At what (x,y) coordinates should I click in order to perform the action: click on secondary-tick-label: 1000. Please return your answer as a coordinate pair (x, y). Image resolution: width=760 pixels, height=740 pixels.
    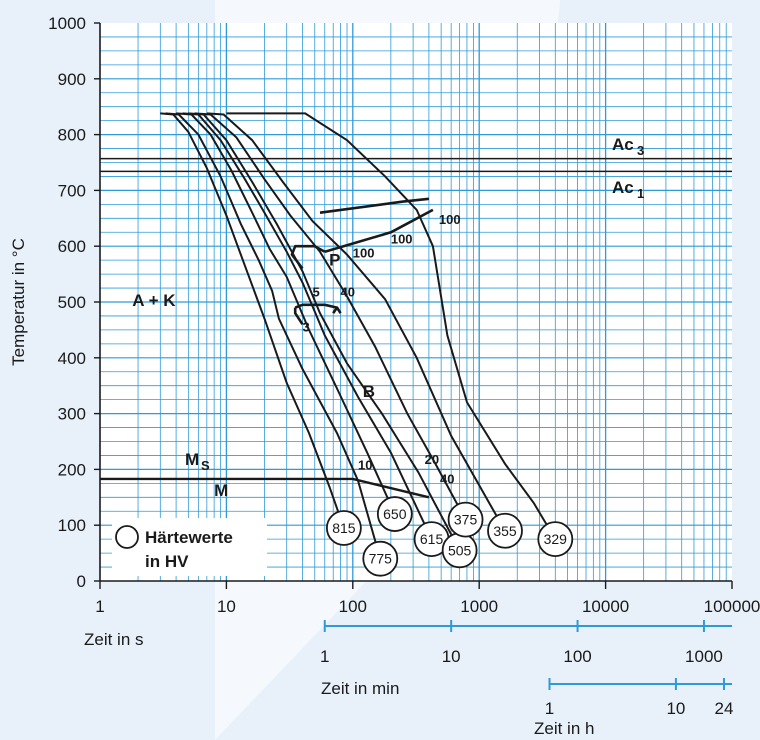
    Looking at the image, I should click on (704, 656).